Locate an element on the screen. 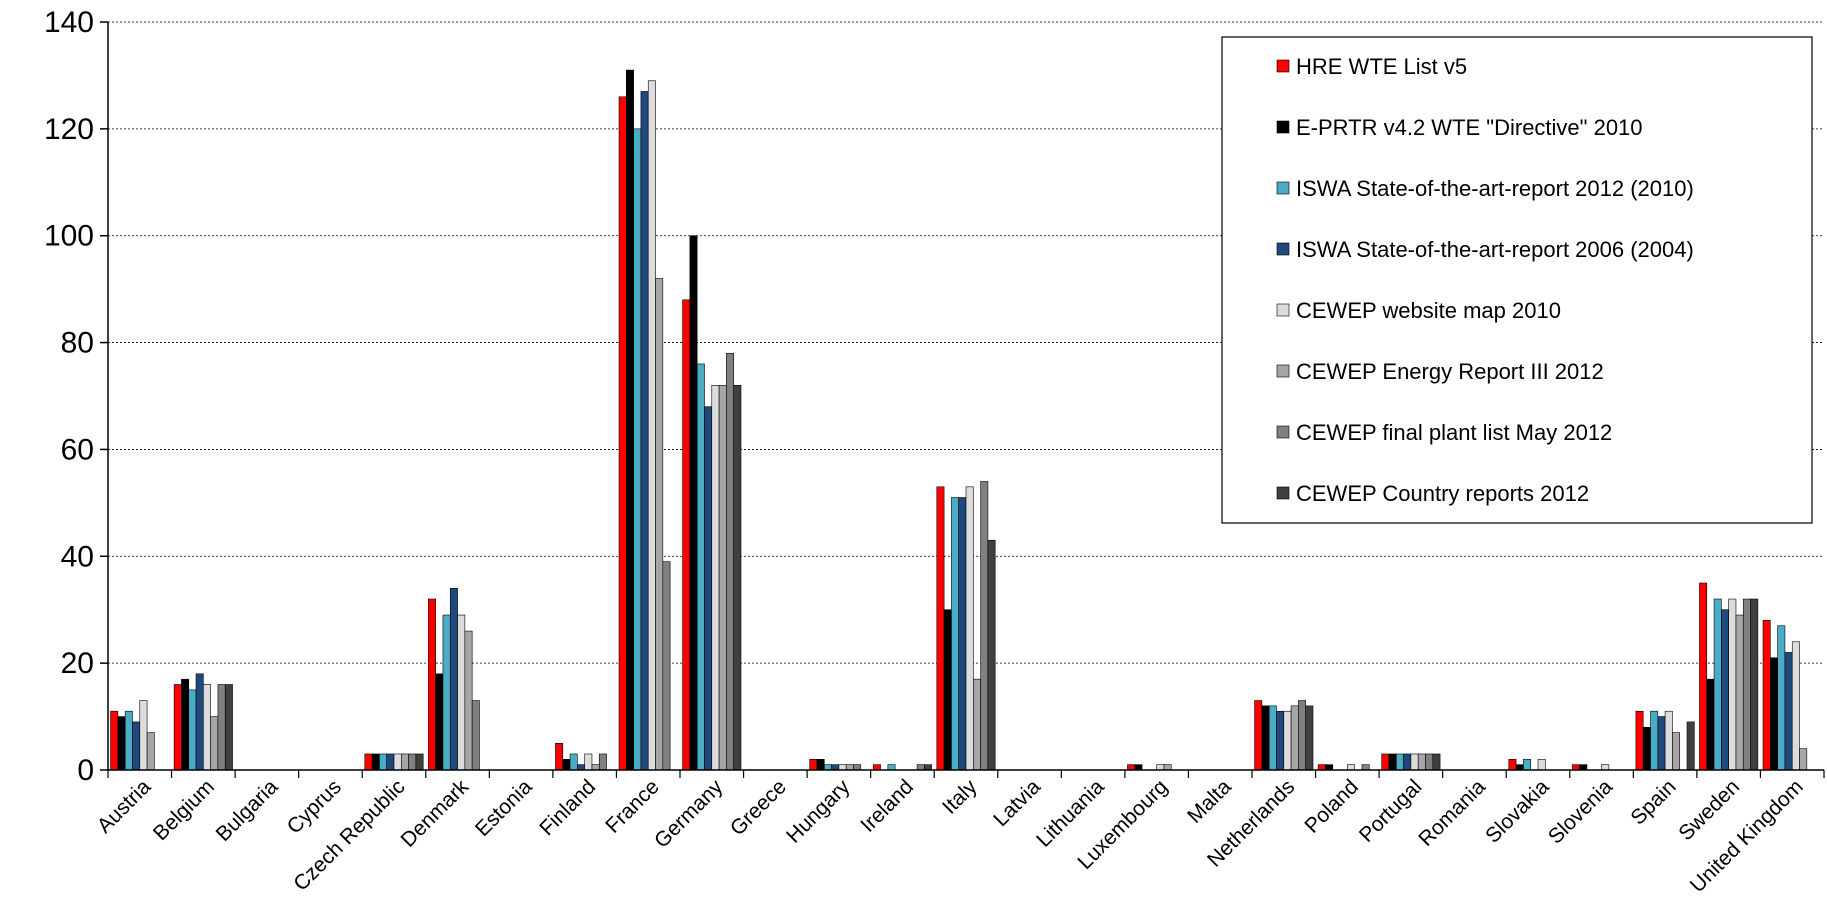 The width and height of the screenshot is (1827, 920). x-tick-label: Denmark is located at coordinates (435, 813).